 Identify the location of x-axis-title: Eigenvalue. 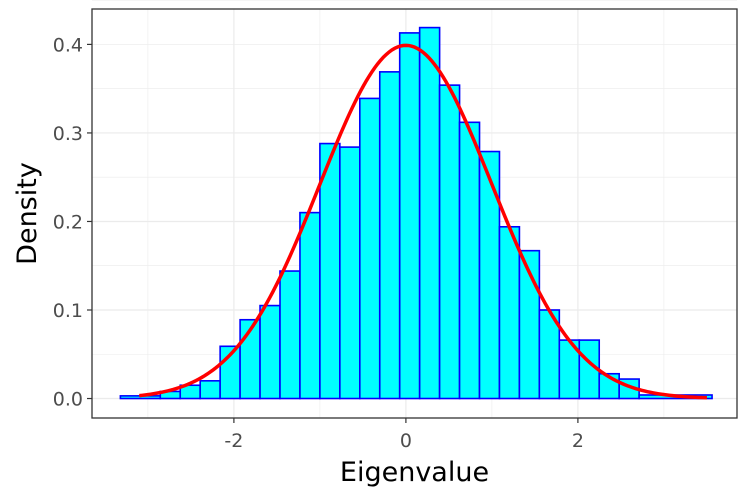
(414, 472).